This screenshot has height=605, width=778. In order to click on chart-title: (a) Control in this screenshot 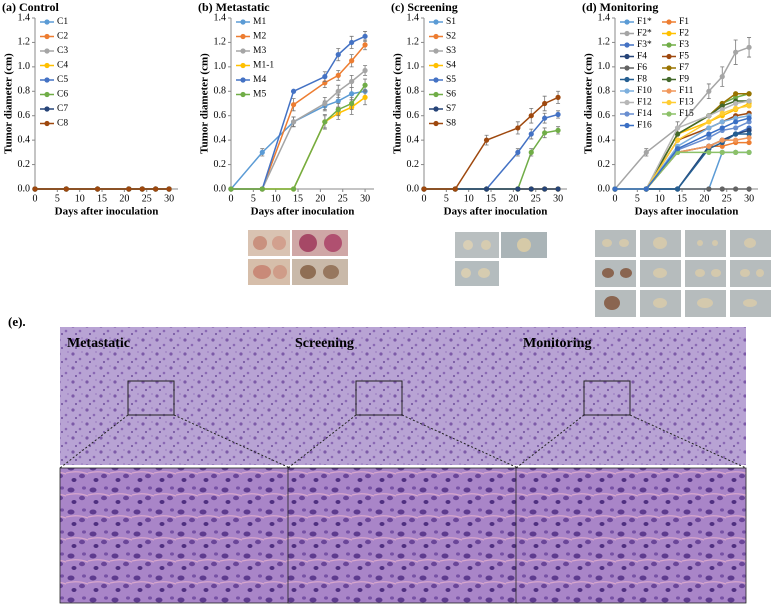, I will do `click(30, 7)`.